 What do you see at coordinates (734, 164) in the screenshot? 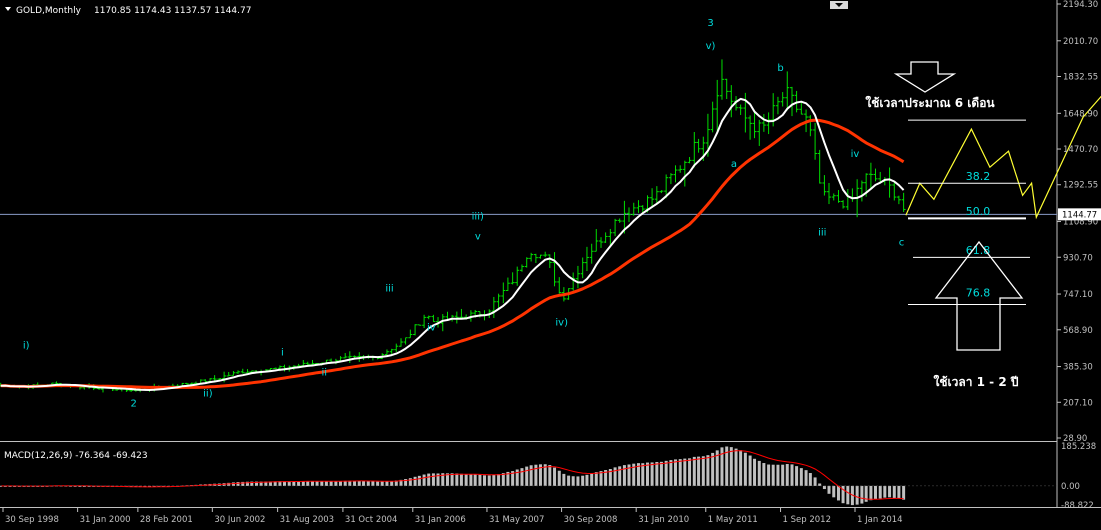
I see `wave-label: a` at bounding box center [734, 164].